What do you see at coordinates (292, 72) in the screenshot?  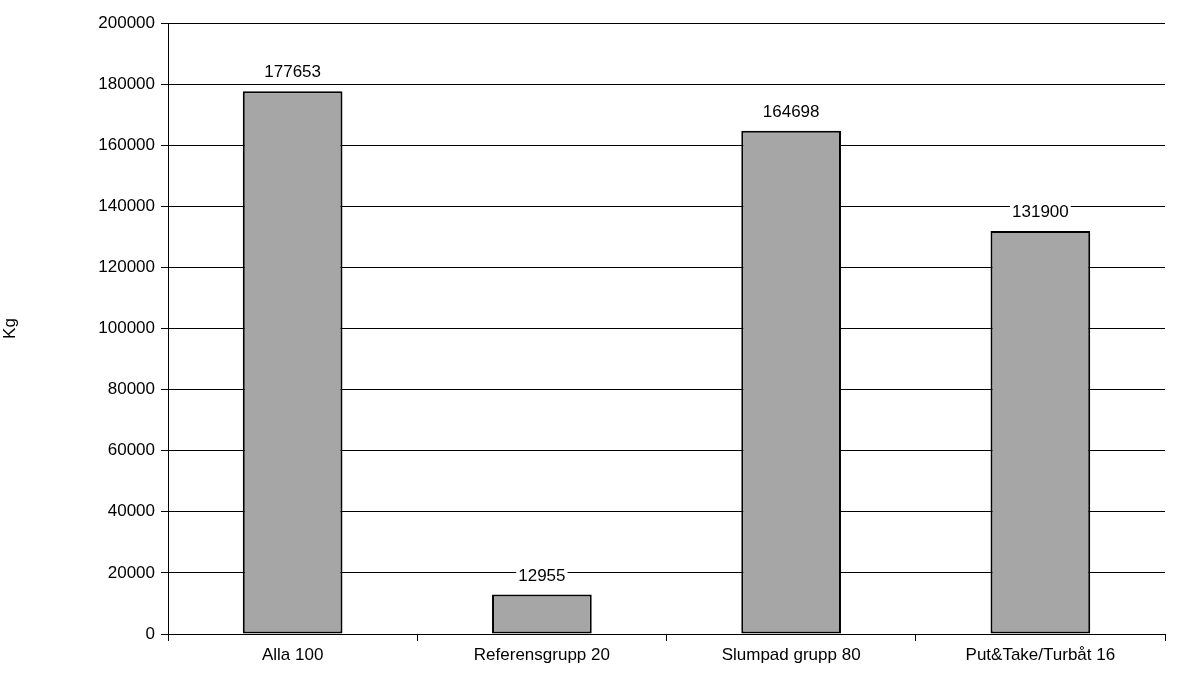 I see `data-label: 177653` at bounding box center [292, 72].